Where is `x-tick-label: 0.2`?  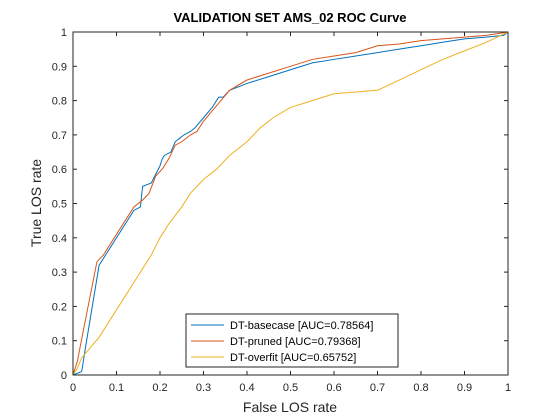 x-tick-label: 0.2 is located at coordinates (159, 388).